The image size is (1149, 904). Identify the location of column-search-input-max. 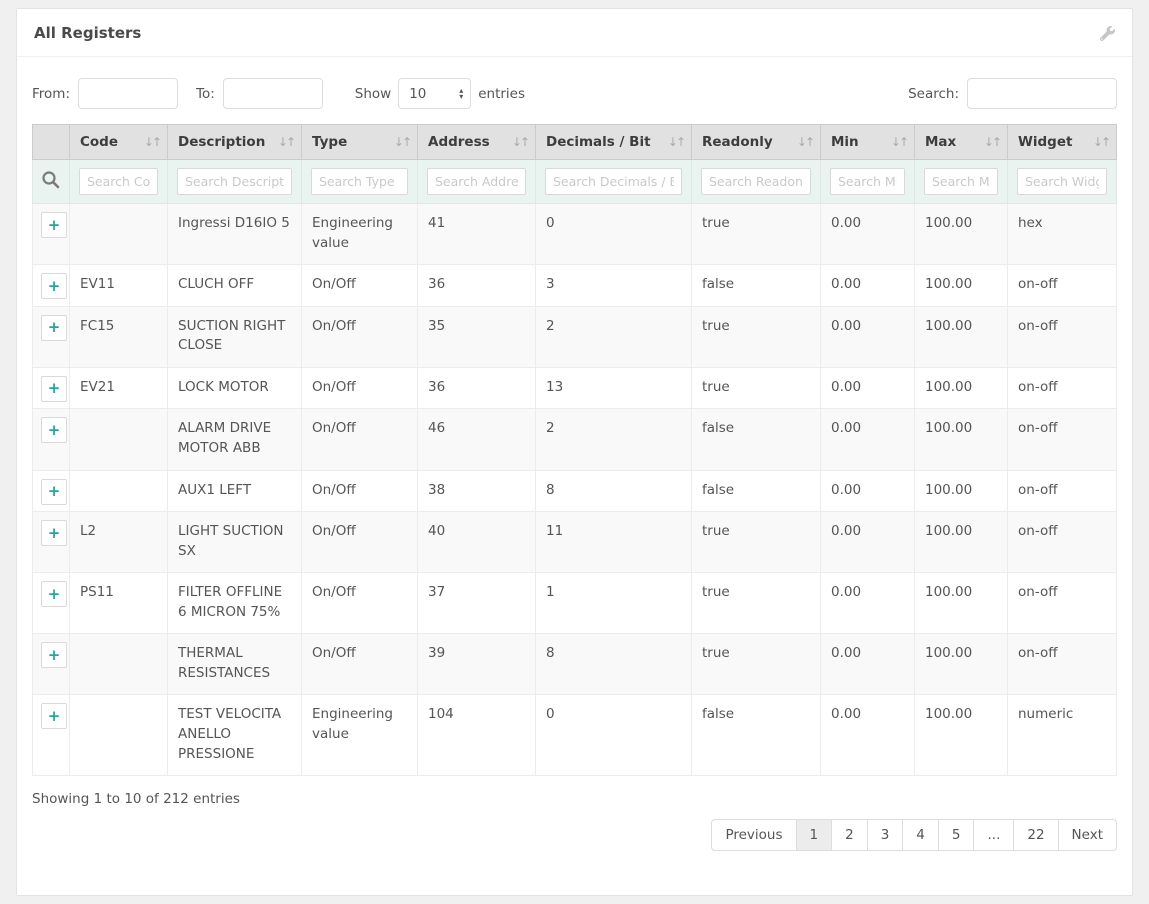
(961, 181).